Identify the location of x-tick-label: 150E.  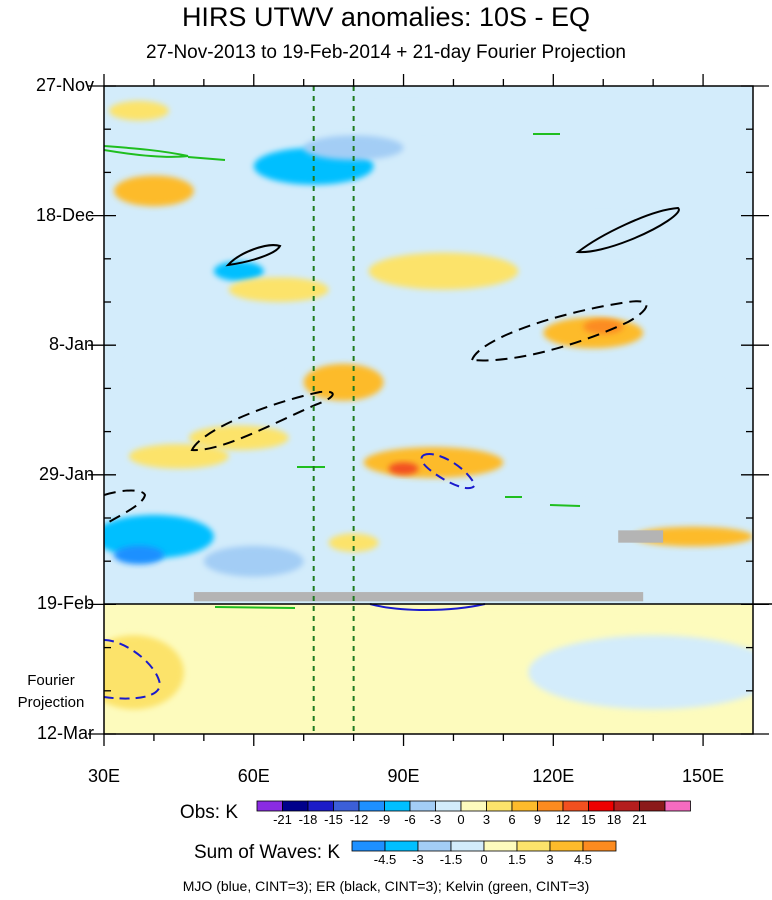
(703, 776).